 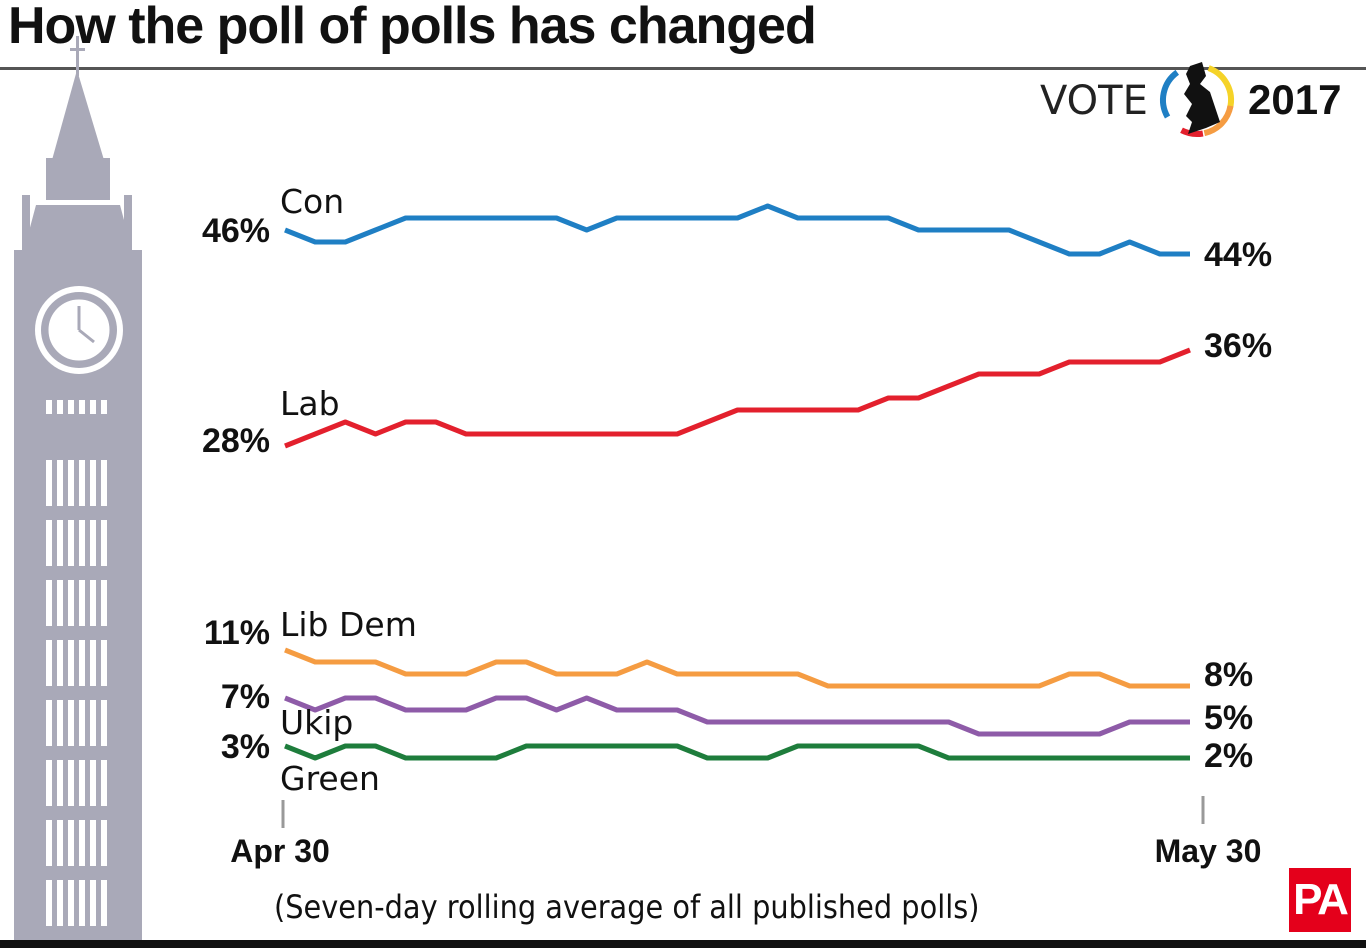 I want to click on series-name-con: Con, so click(x=312, y=201).